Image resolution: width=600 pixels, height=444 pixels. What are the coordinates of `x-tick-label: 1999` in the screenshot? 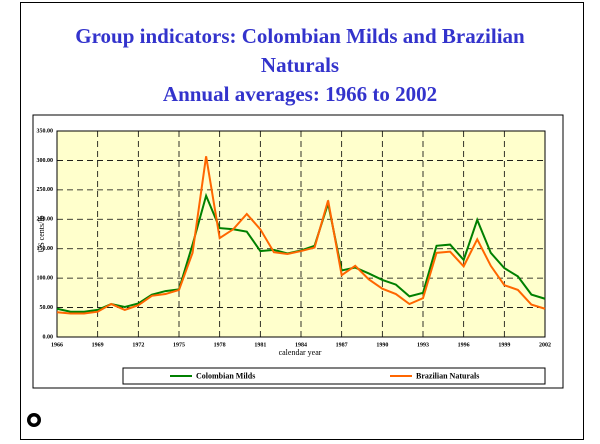 It's located at (504, 345).